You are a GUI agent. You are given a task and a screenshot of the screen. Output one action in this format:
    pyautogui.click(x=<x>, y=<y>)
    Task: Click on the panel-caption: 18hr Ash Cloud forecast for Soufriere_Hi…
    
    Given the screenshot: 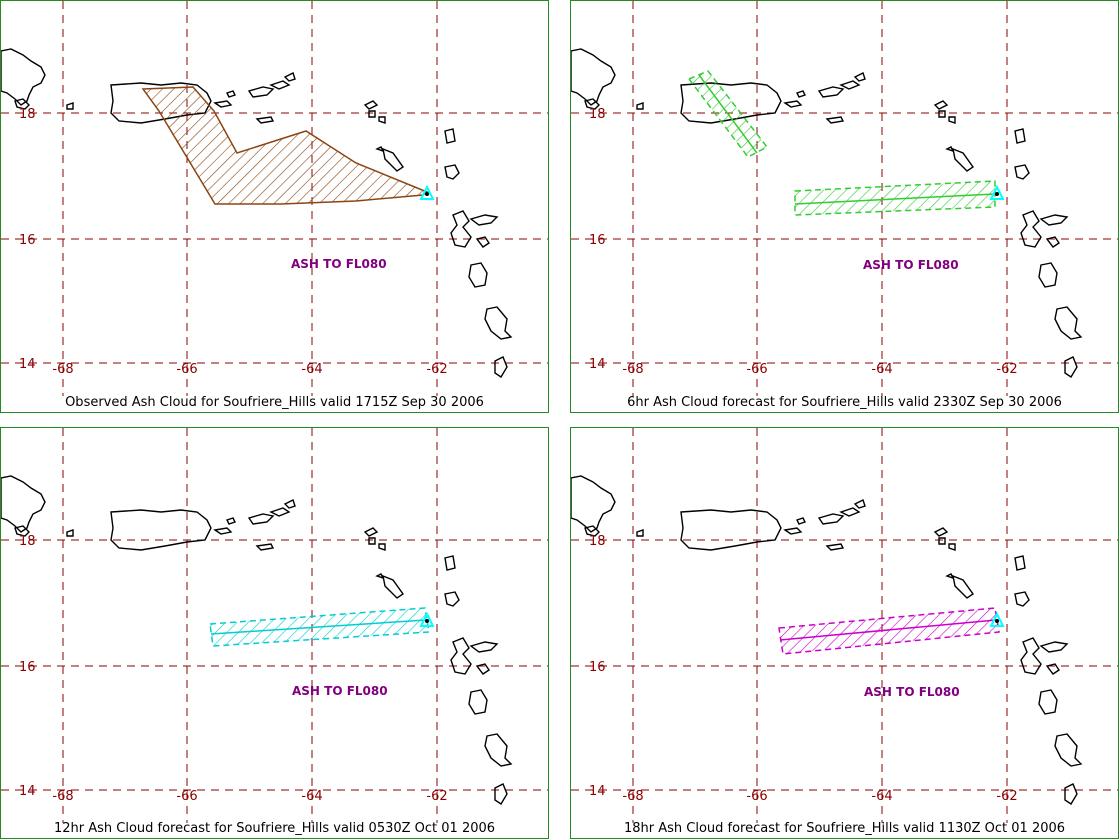 What is the action you would take?
    pyautogui.click(x=844, y=828)
    